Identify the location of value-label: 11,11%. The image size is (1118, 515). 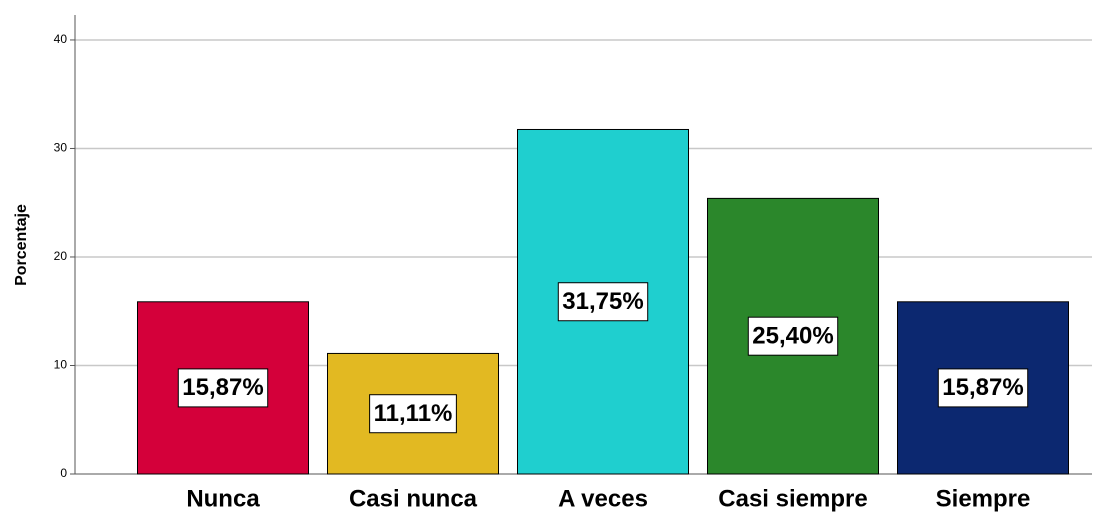
(413, 413).